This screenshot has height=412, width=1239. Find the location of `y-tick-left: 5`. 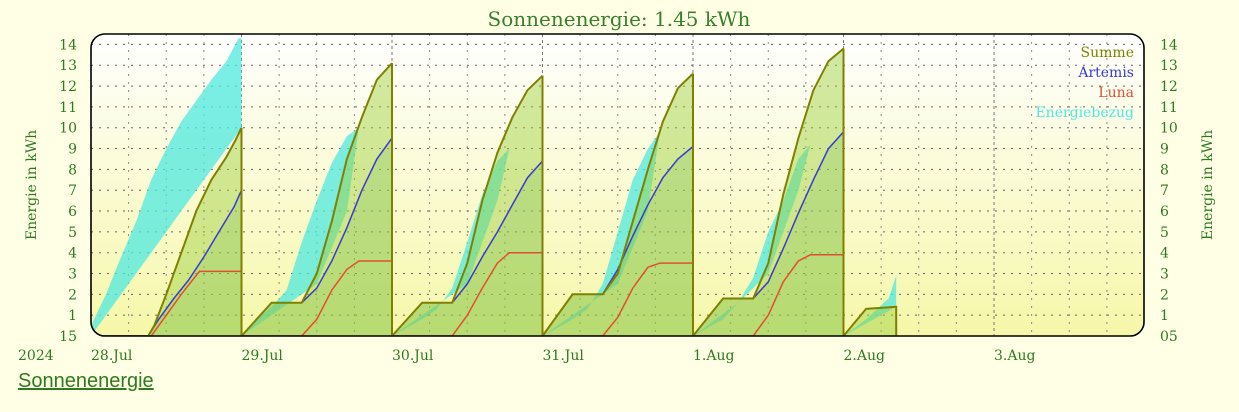

y-tick-left: 5 is located at coordinates (72, 233).